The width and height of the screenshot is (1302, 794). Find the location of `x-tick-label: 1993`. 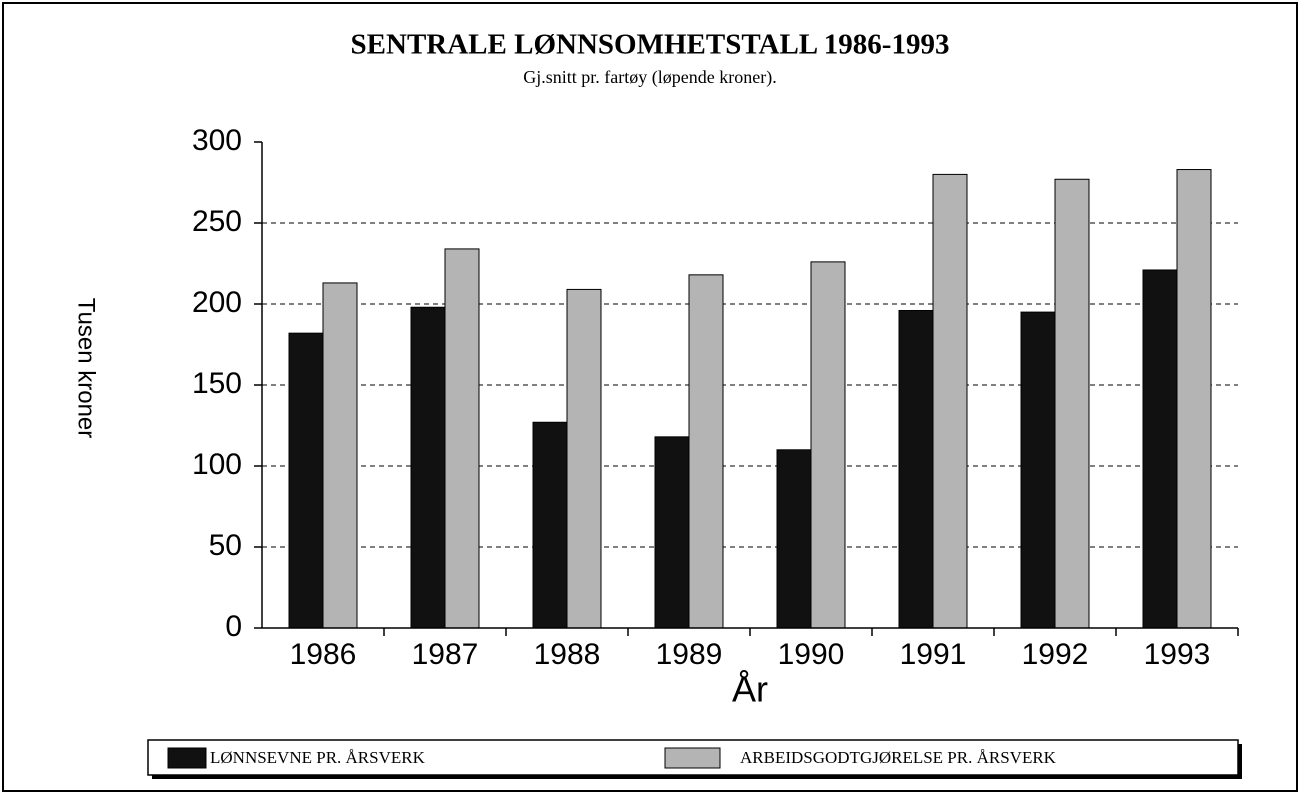

x-tick-label: 1993 is located at coordinates (1177, 654).